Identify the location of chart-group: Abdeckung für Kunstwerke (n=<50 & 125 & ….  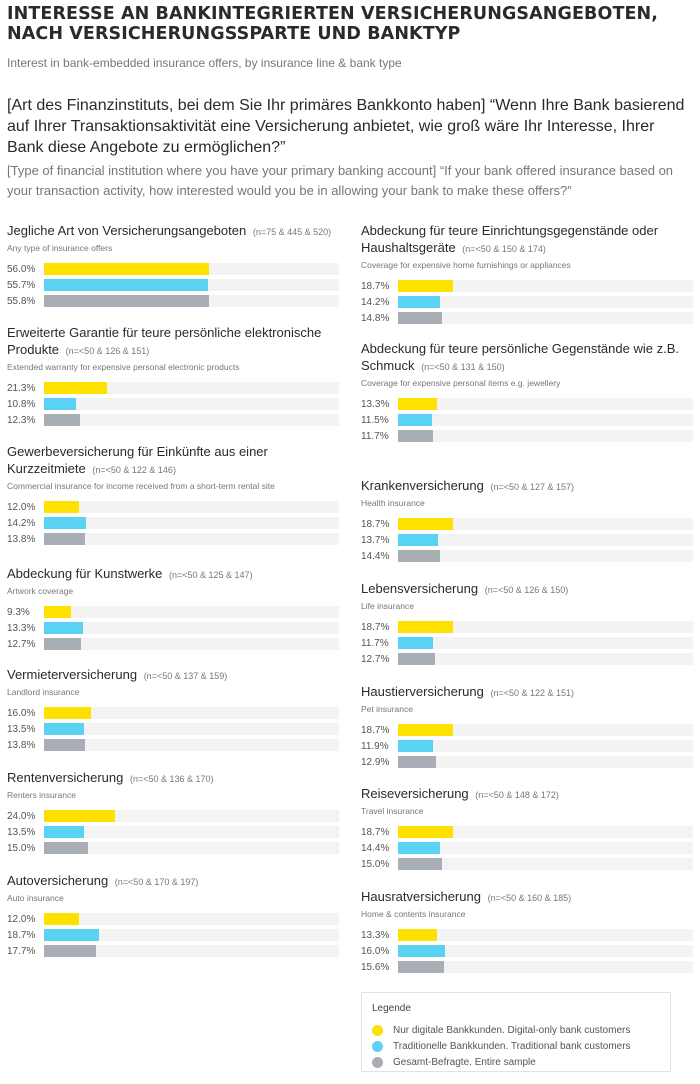
(173, 608).